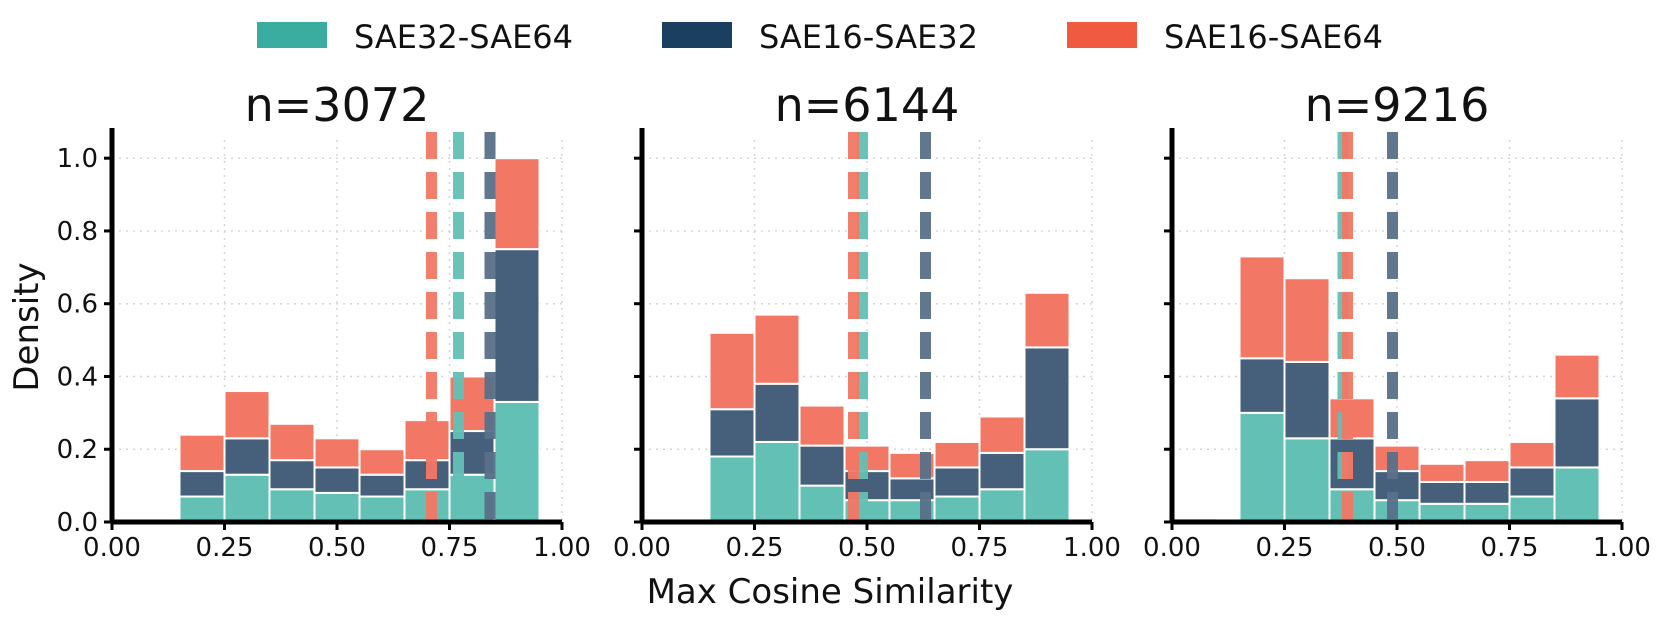 The image size is (1661, 622). Describe the element at coordinates (697, 35) in the screenshot. I see `legend-swatch-sae16-sae32` at that location.